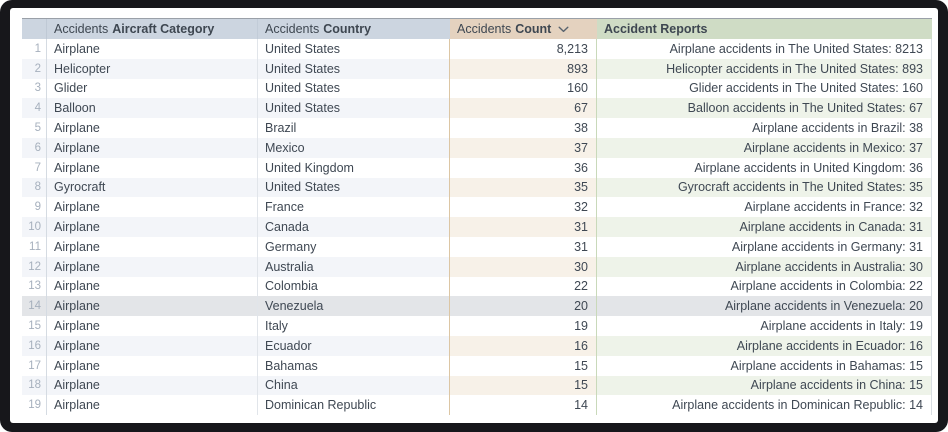  I want to click on cell-accident-report: Airplane accidents in Venezuela: 20, so click(764, 306).